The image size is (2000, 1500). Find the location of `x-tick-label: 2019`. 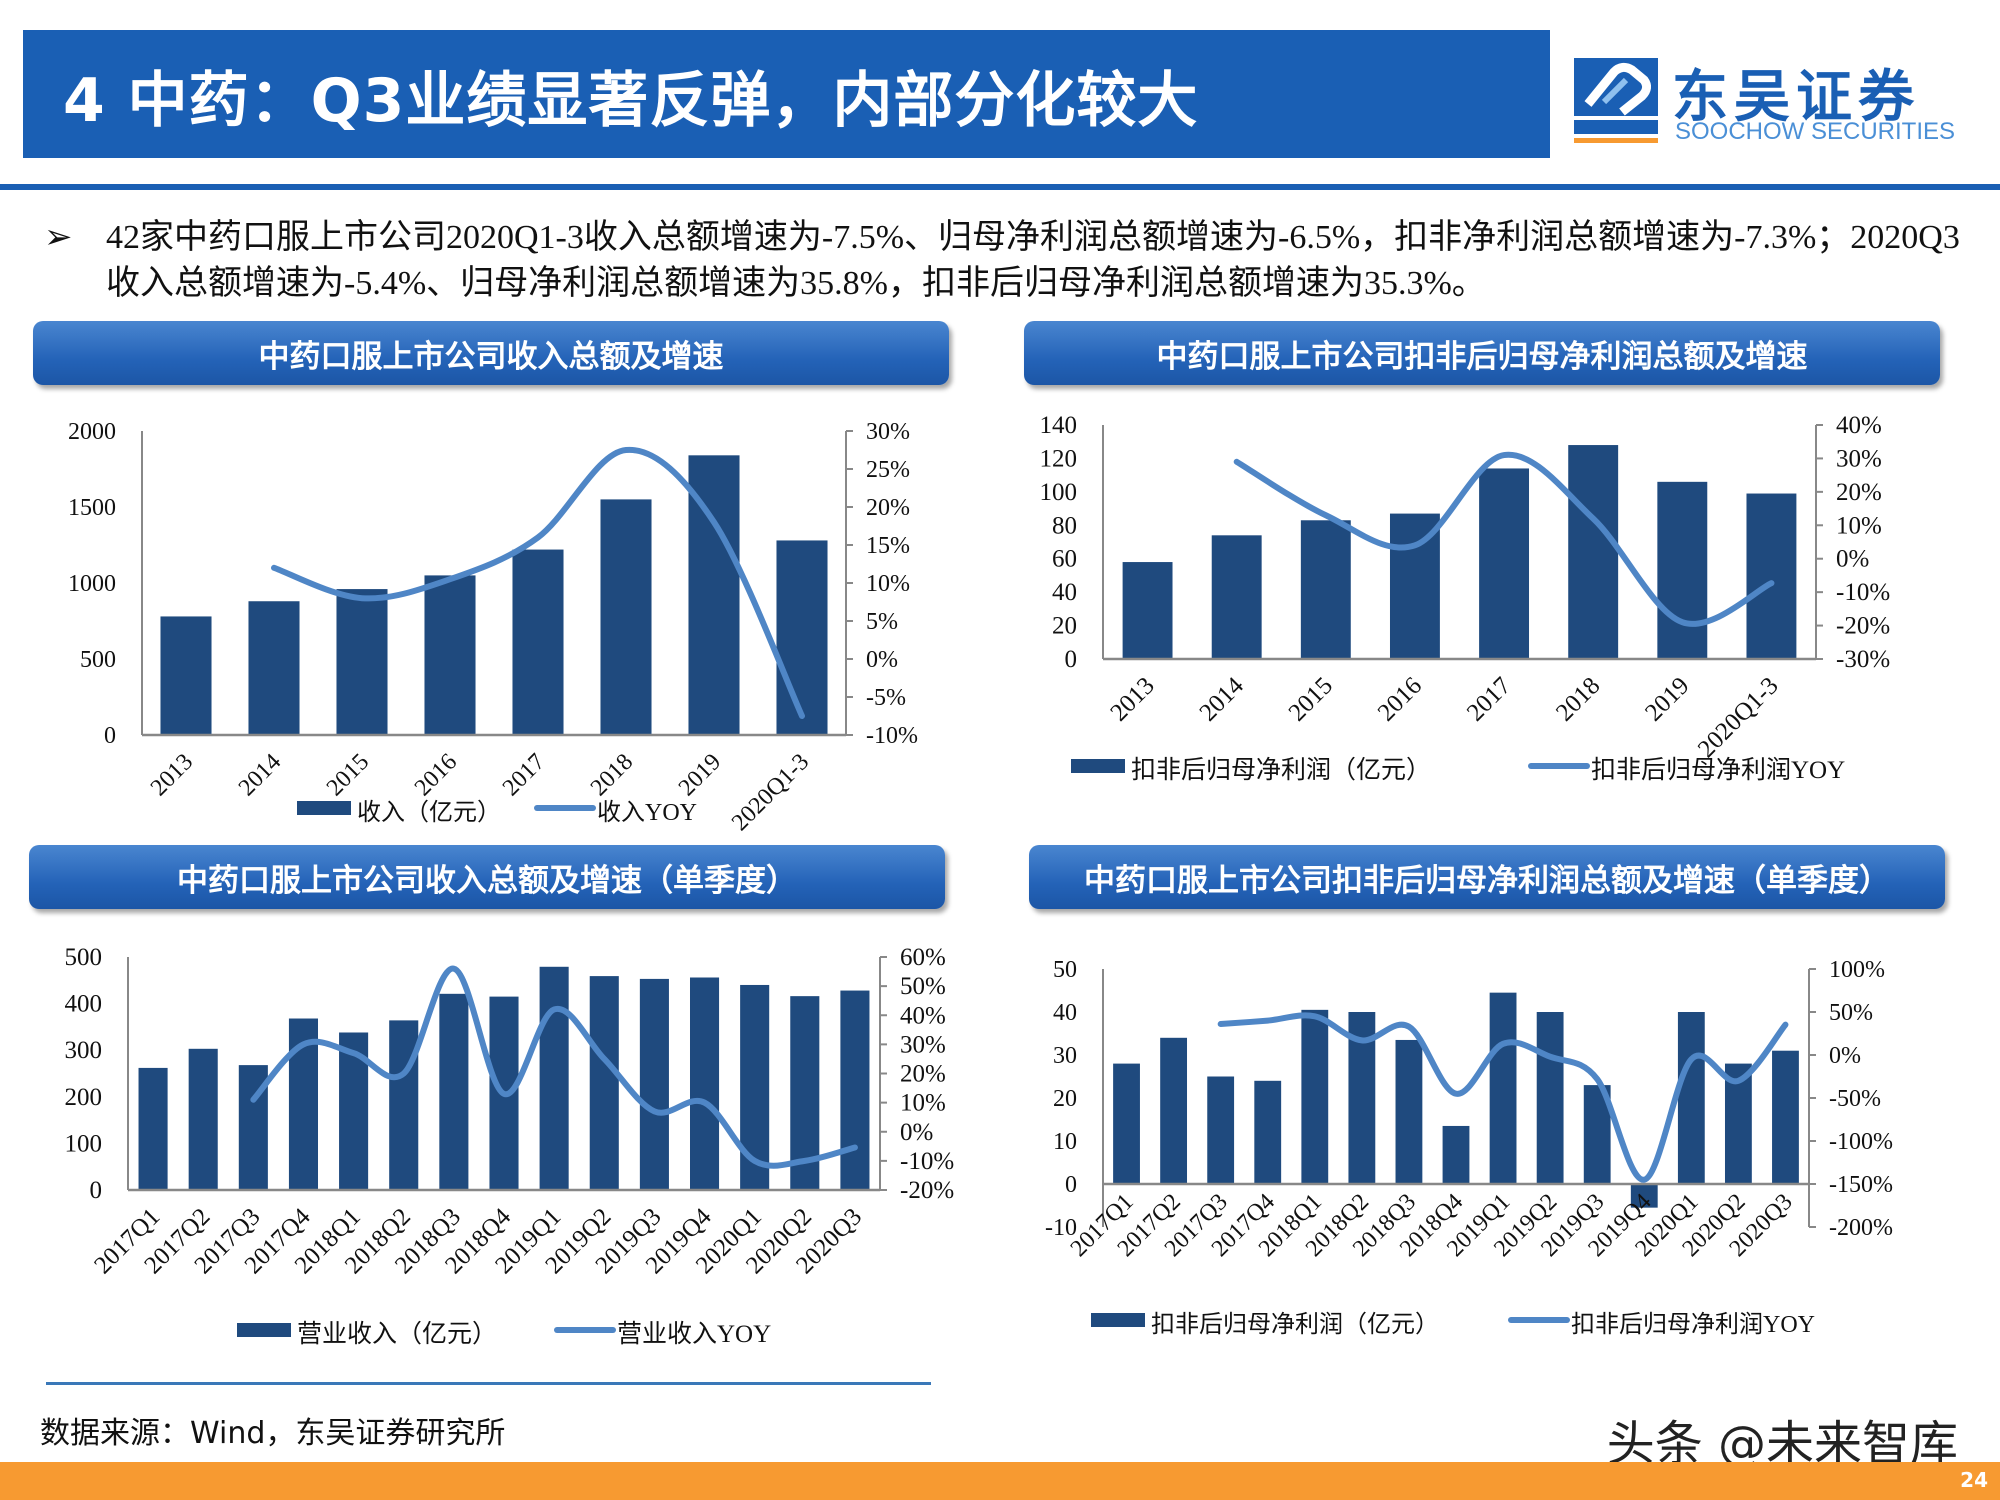

x-tick-label: 2019 is located at coordinates (1667, 699).